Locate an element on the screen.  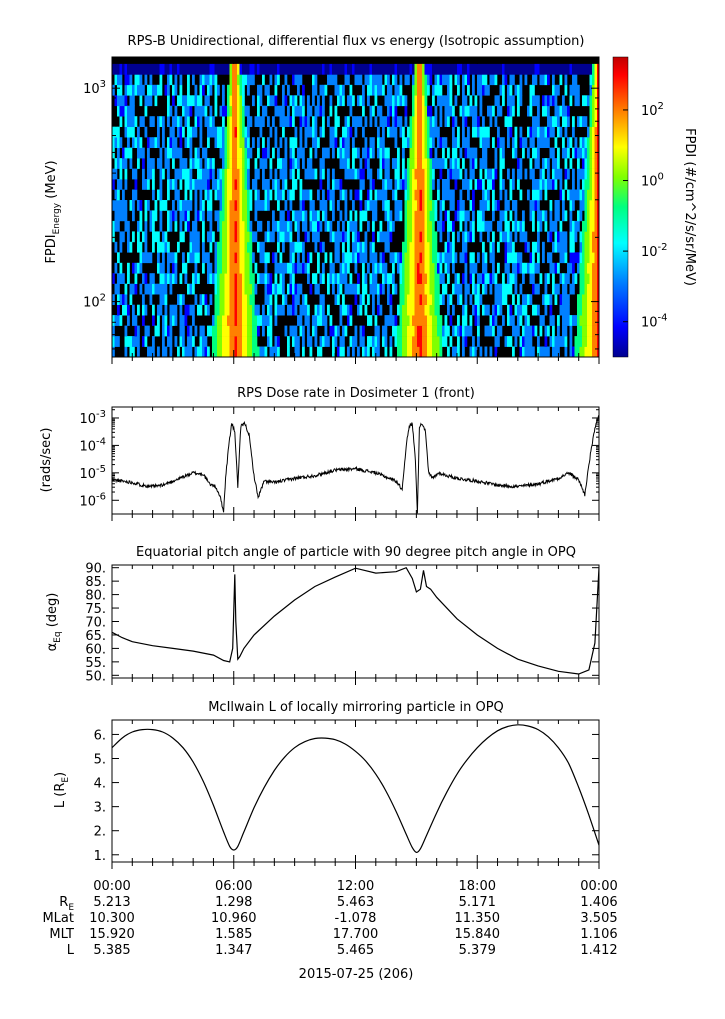
dose-rate-ytick-label: 10-6 is located at coordinates (92, 500).